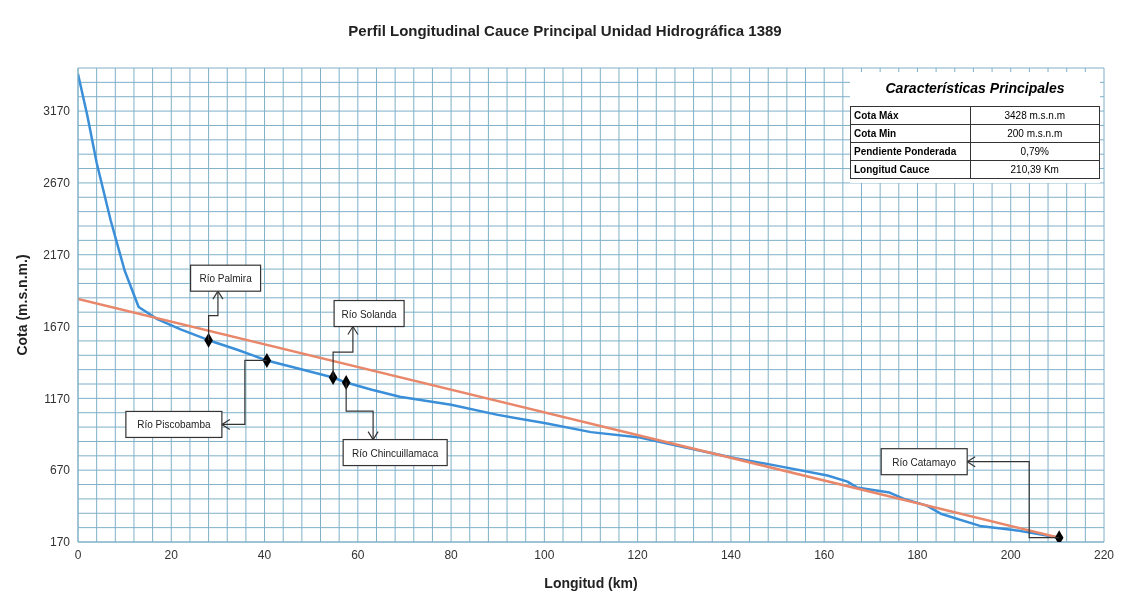 The image size is (1130, 610). What do you see at coordinates (544, 554) in the screenshot?
I see `x-tick-label: 100` at bounding box center [544, 554].